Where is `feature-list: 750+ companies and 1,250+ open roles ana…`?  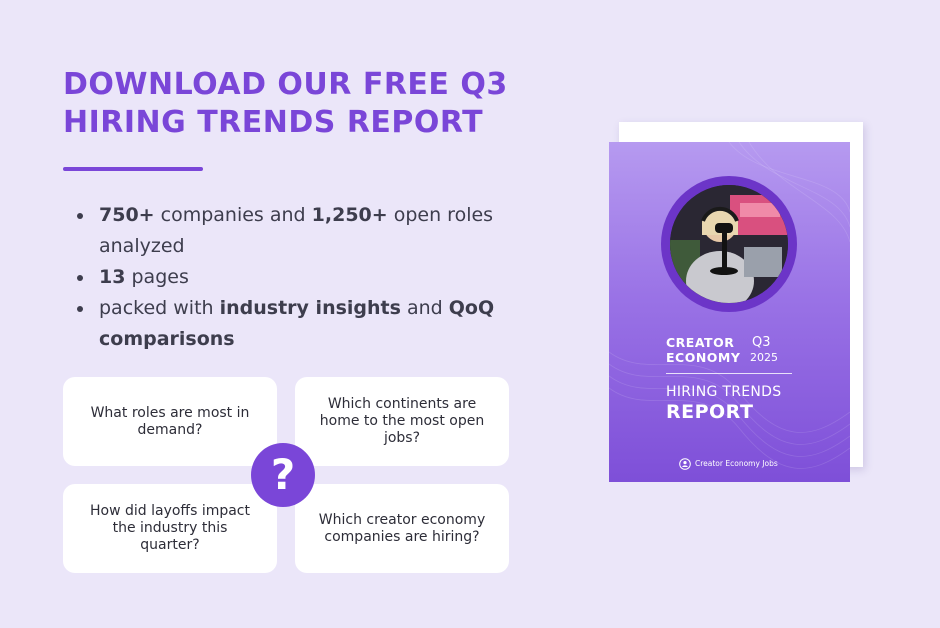 feature-list: 750+ companies and 1,250+ open roles ana… is located at coordinates (310, 277).